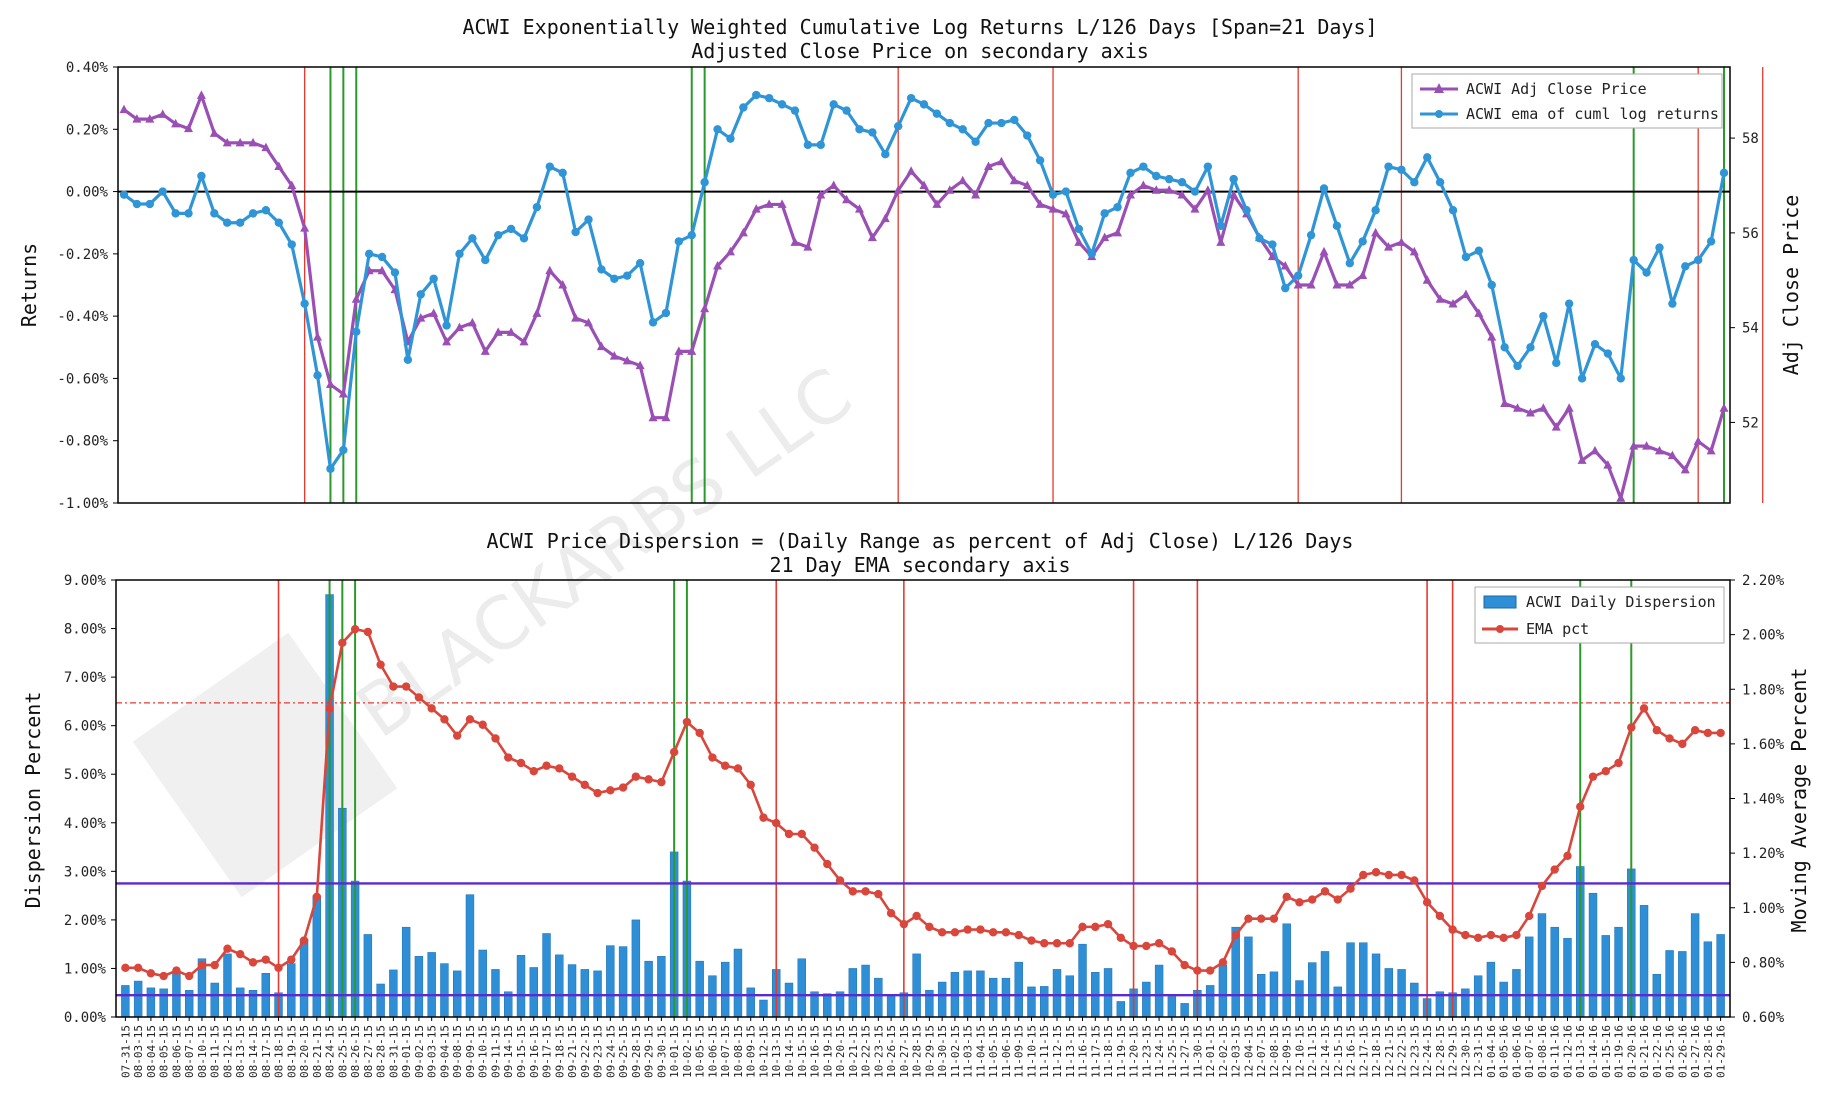 The width and height of the screenshot is (1825, 1100). What do you see at coordinates (330, 1051) in the screenshot?
I see `x-tick-label: 08-24-15` at bounding box center [330, 1051].